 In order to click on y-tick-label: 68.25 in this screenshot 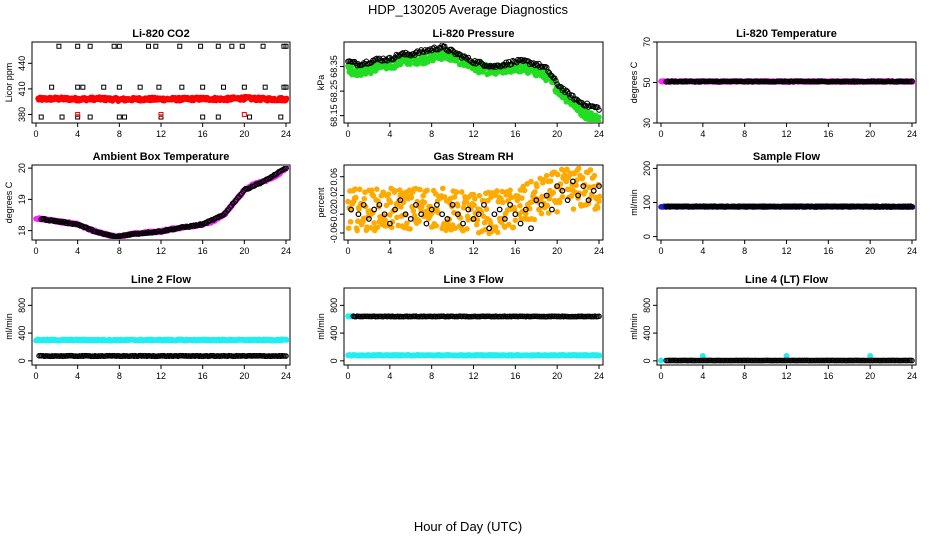, I will do `click(334, 91)`.